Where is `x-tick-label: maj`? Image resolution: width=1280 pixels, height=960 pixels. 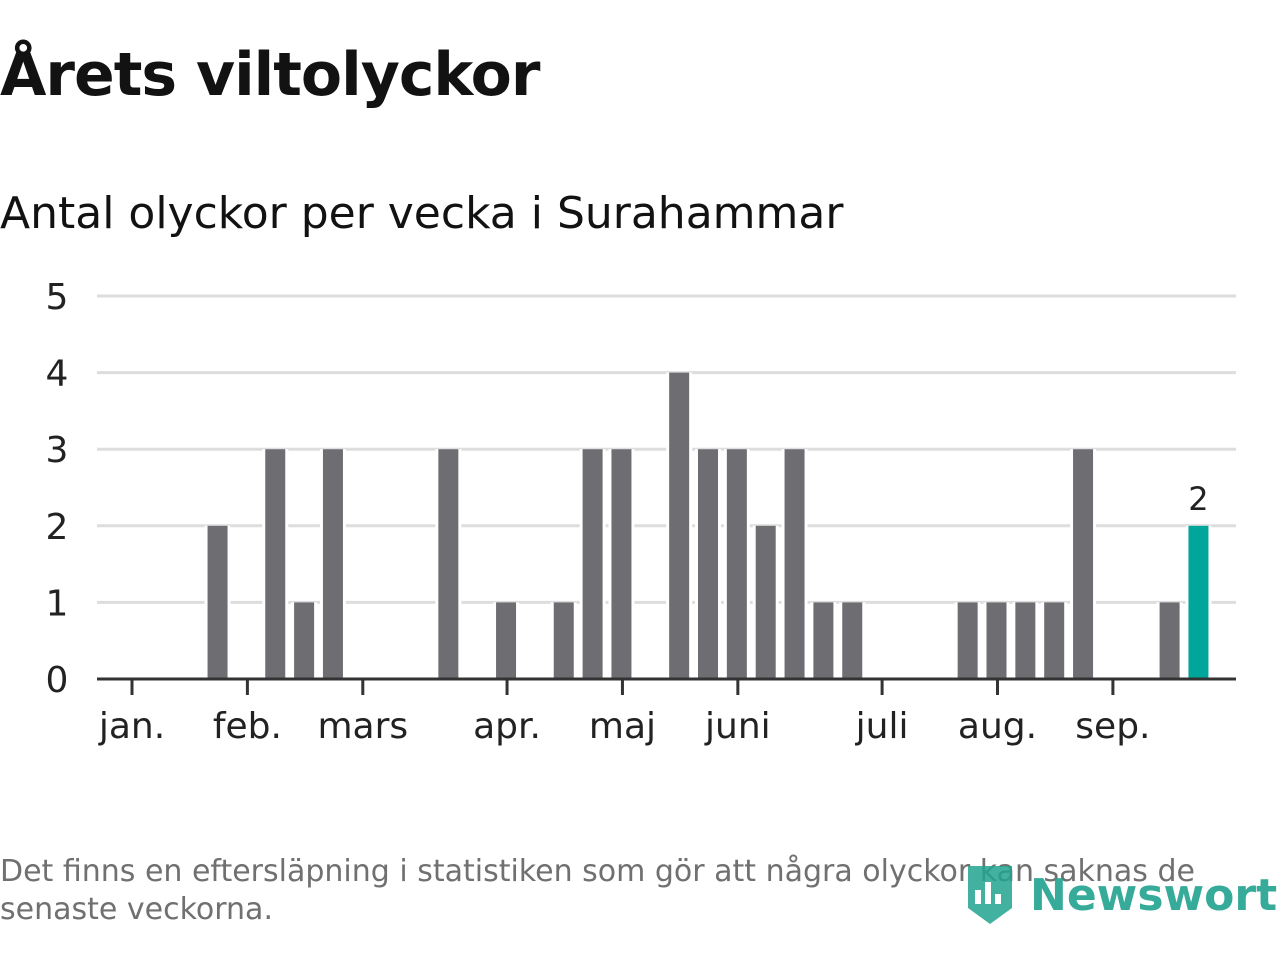
x-tick-label: maj is located at coordinates (622, 726).